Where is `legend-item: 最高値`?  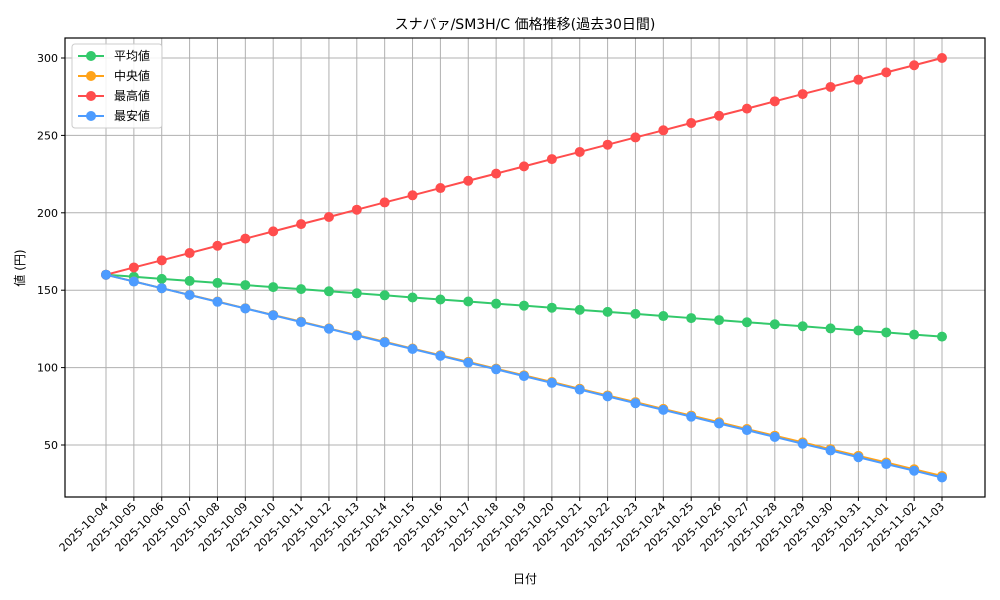
legend-item: 最高値 is located at coordinates (114, 95).